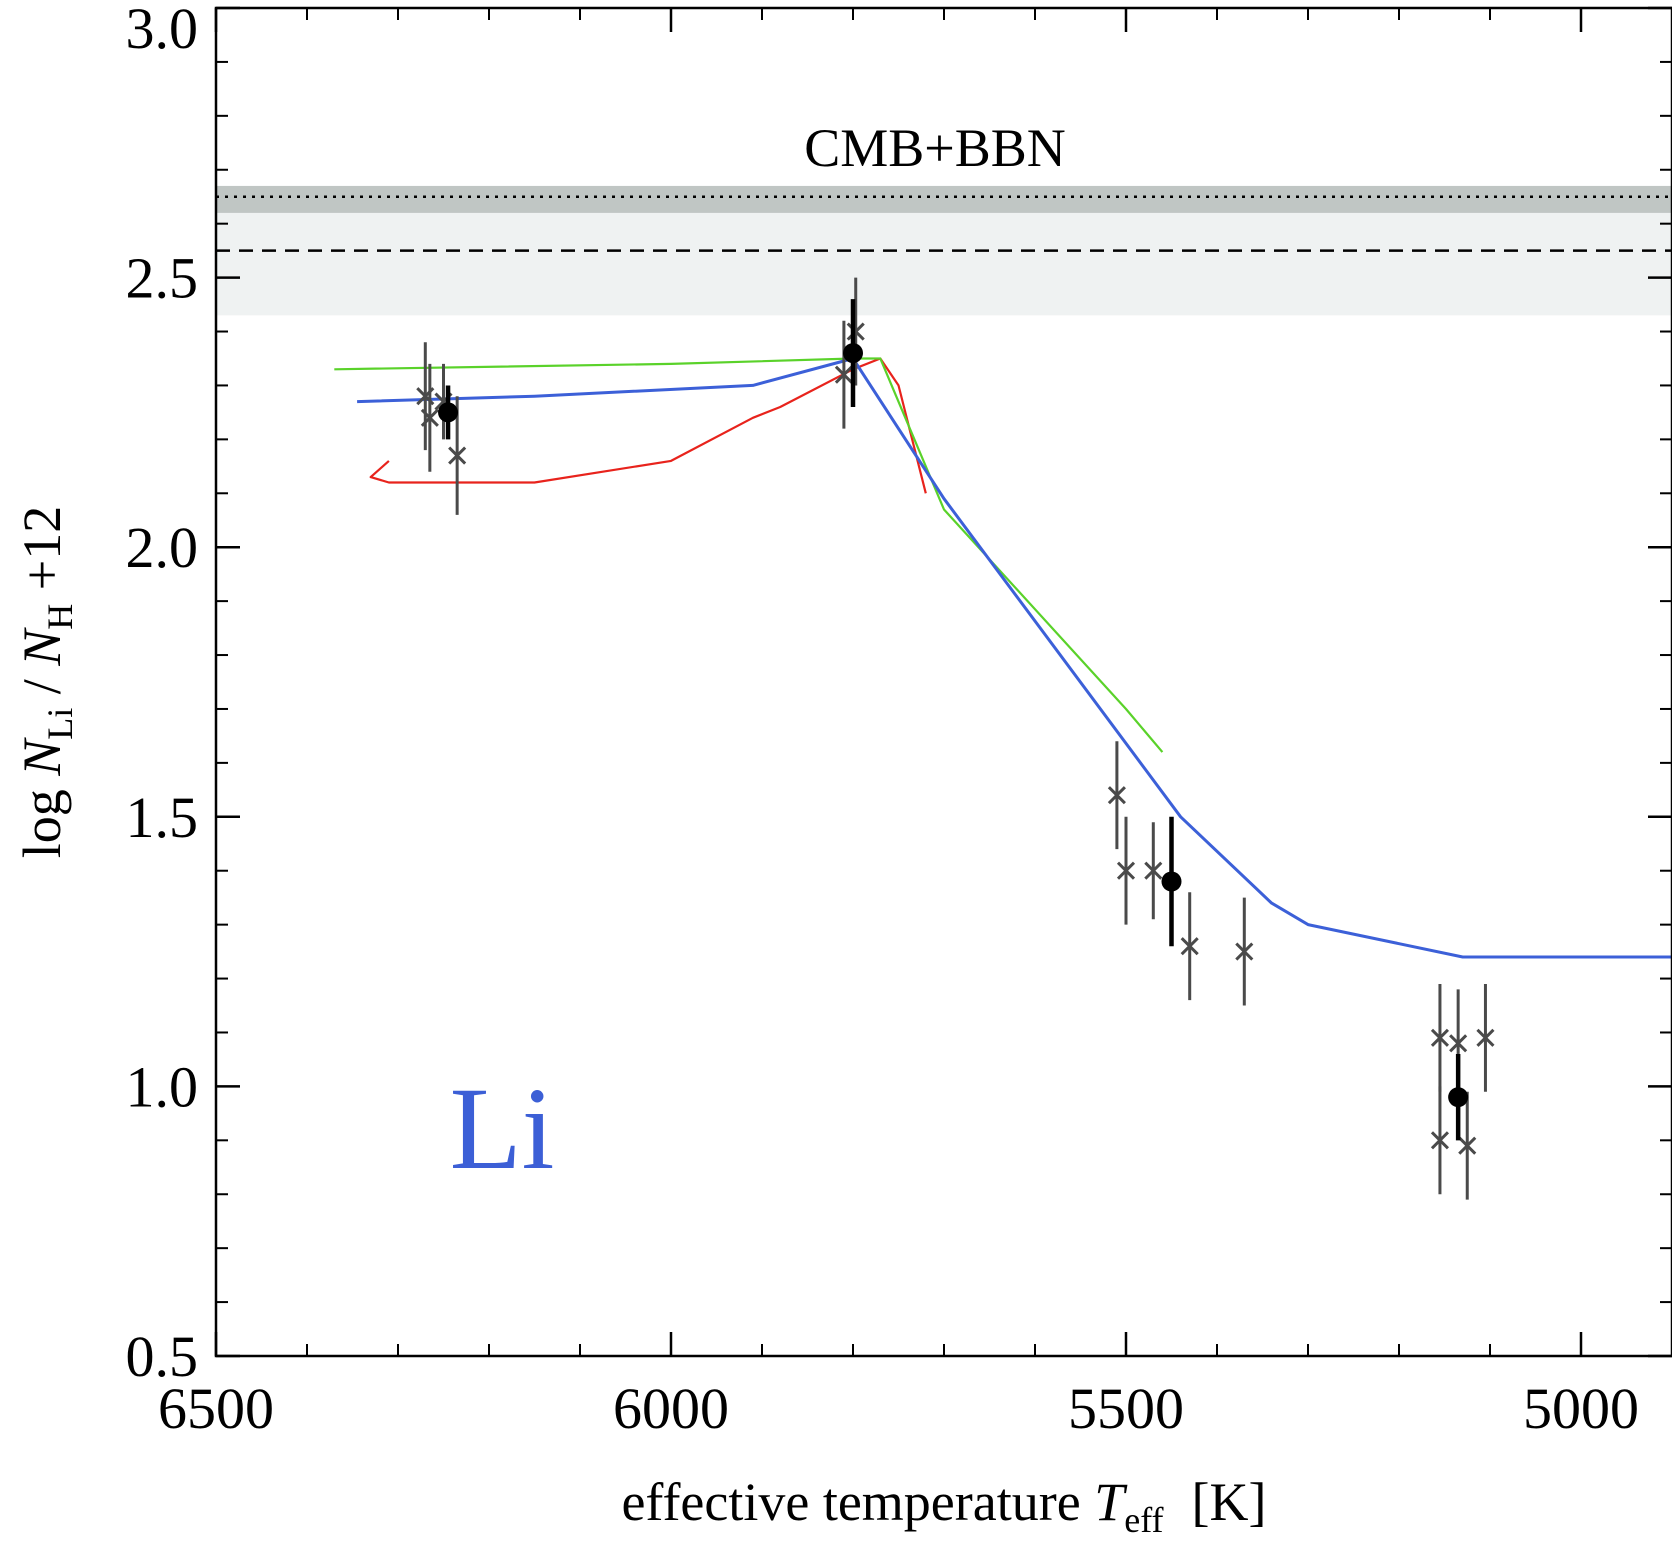 This screenshot has height=1542, width=1672. I want to click on x-tick-label: 6000, so click(671, 1408).